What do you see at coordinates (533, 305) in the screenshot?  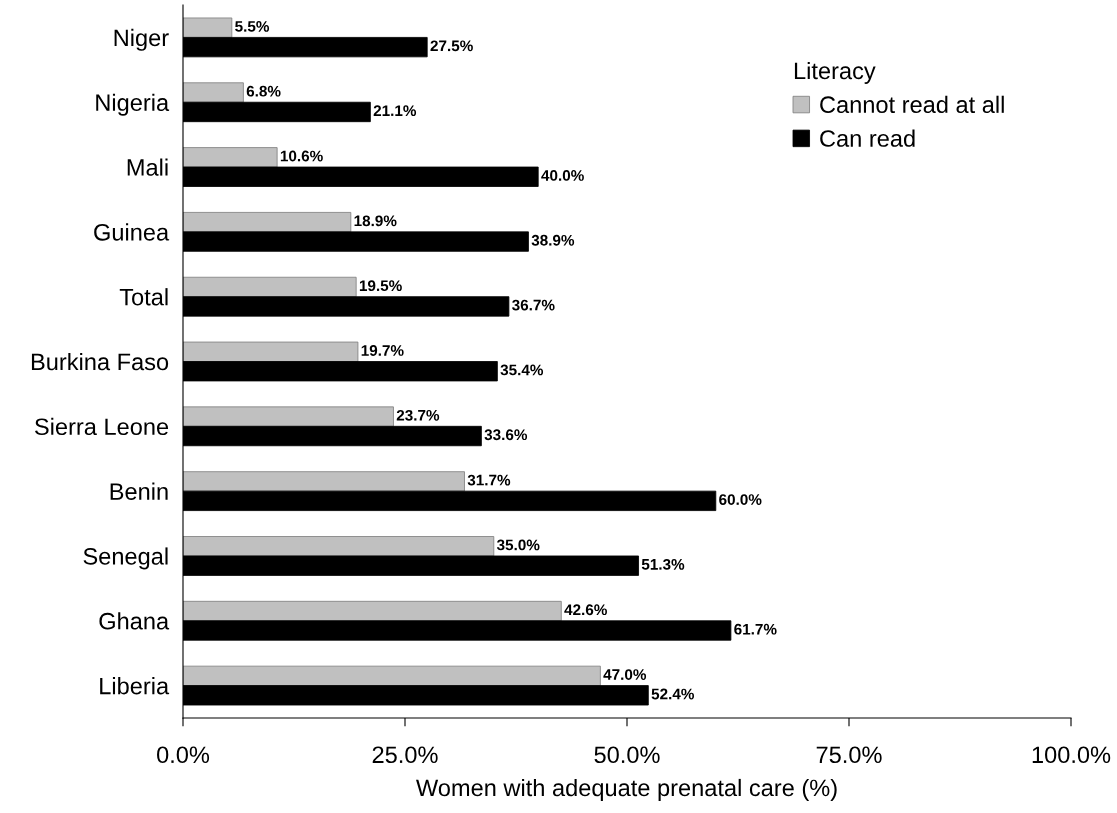 I see `data-label: 36.7%` at bounding box center [533, 305].